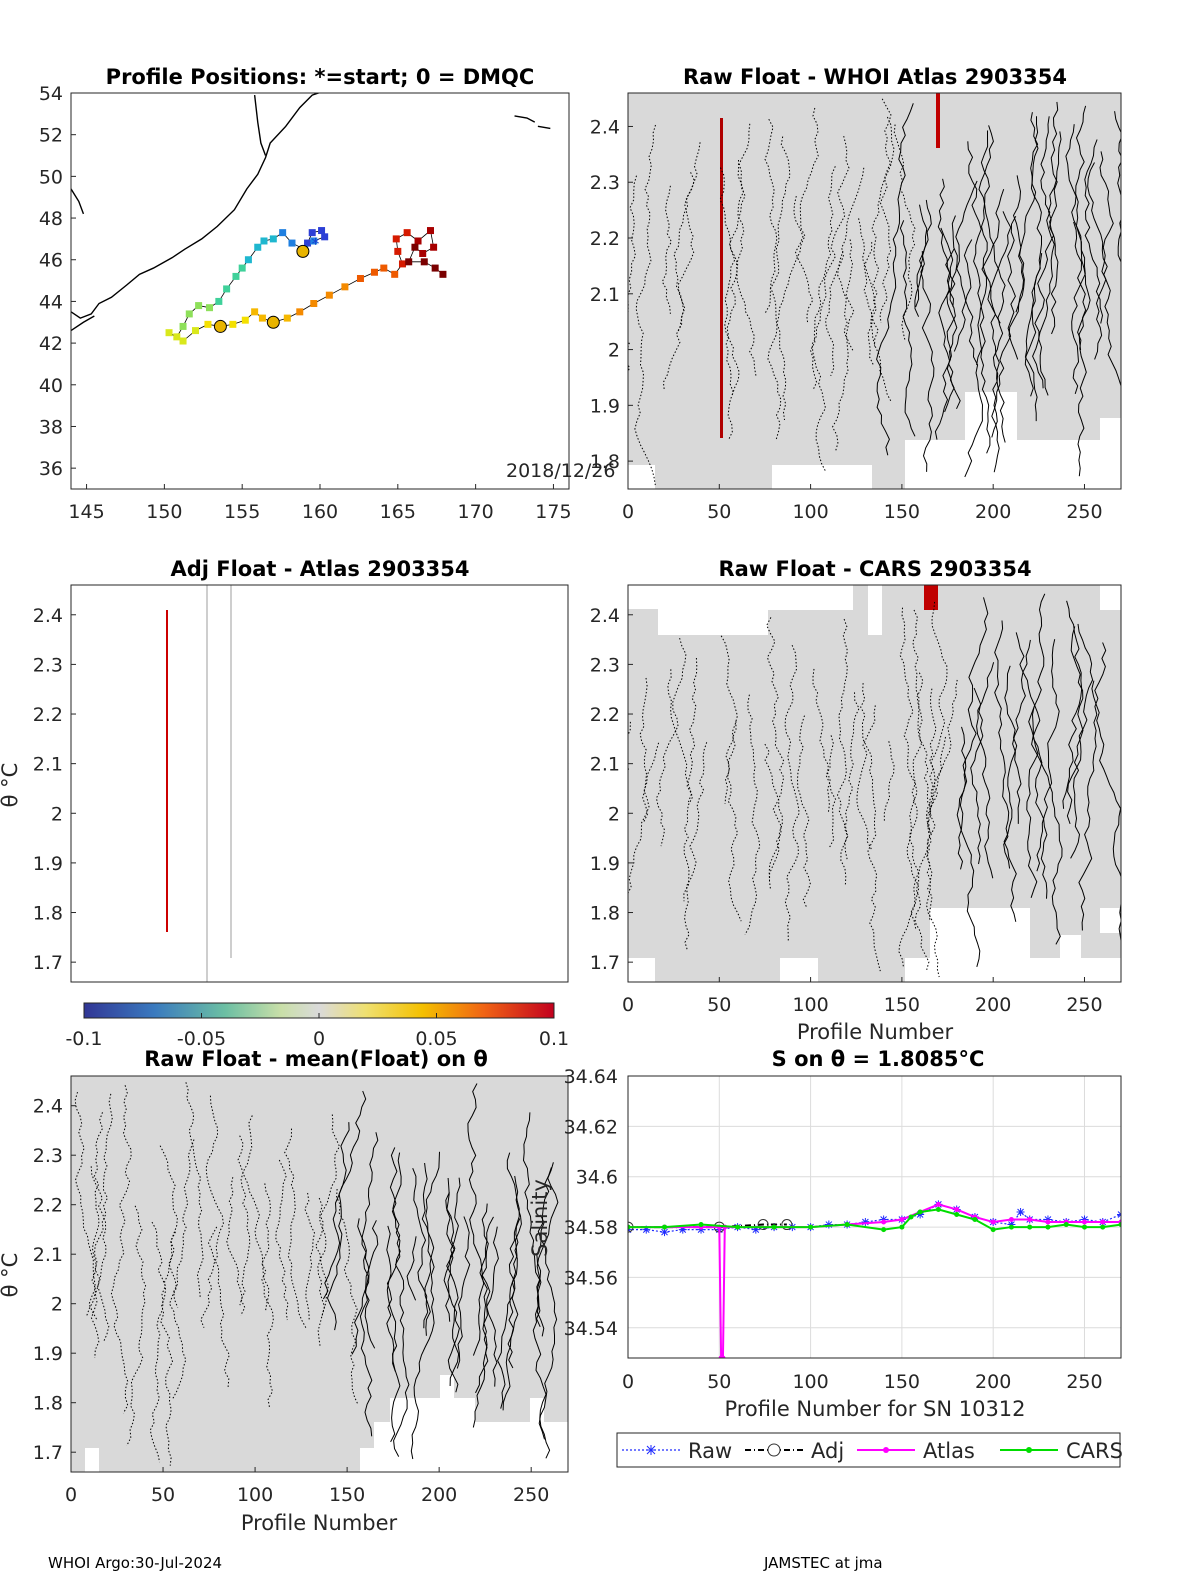 The width and height of the screenshot is (1200, 1579). Describe the element at coordinates (51, 136) in the screenshot. I see `map-ytick-label: 52` at that location.